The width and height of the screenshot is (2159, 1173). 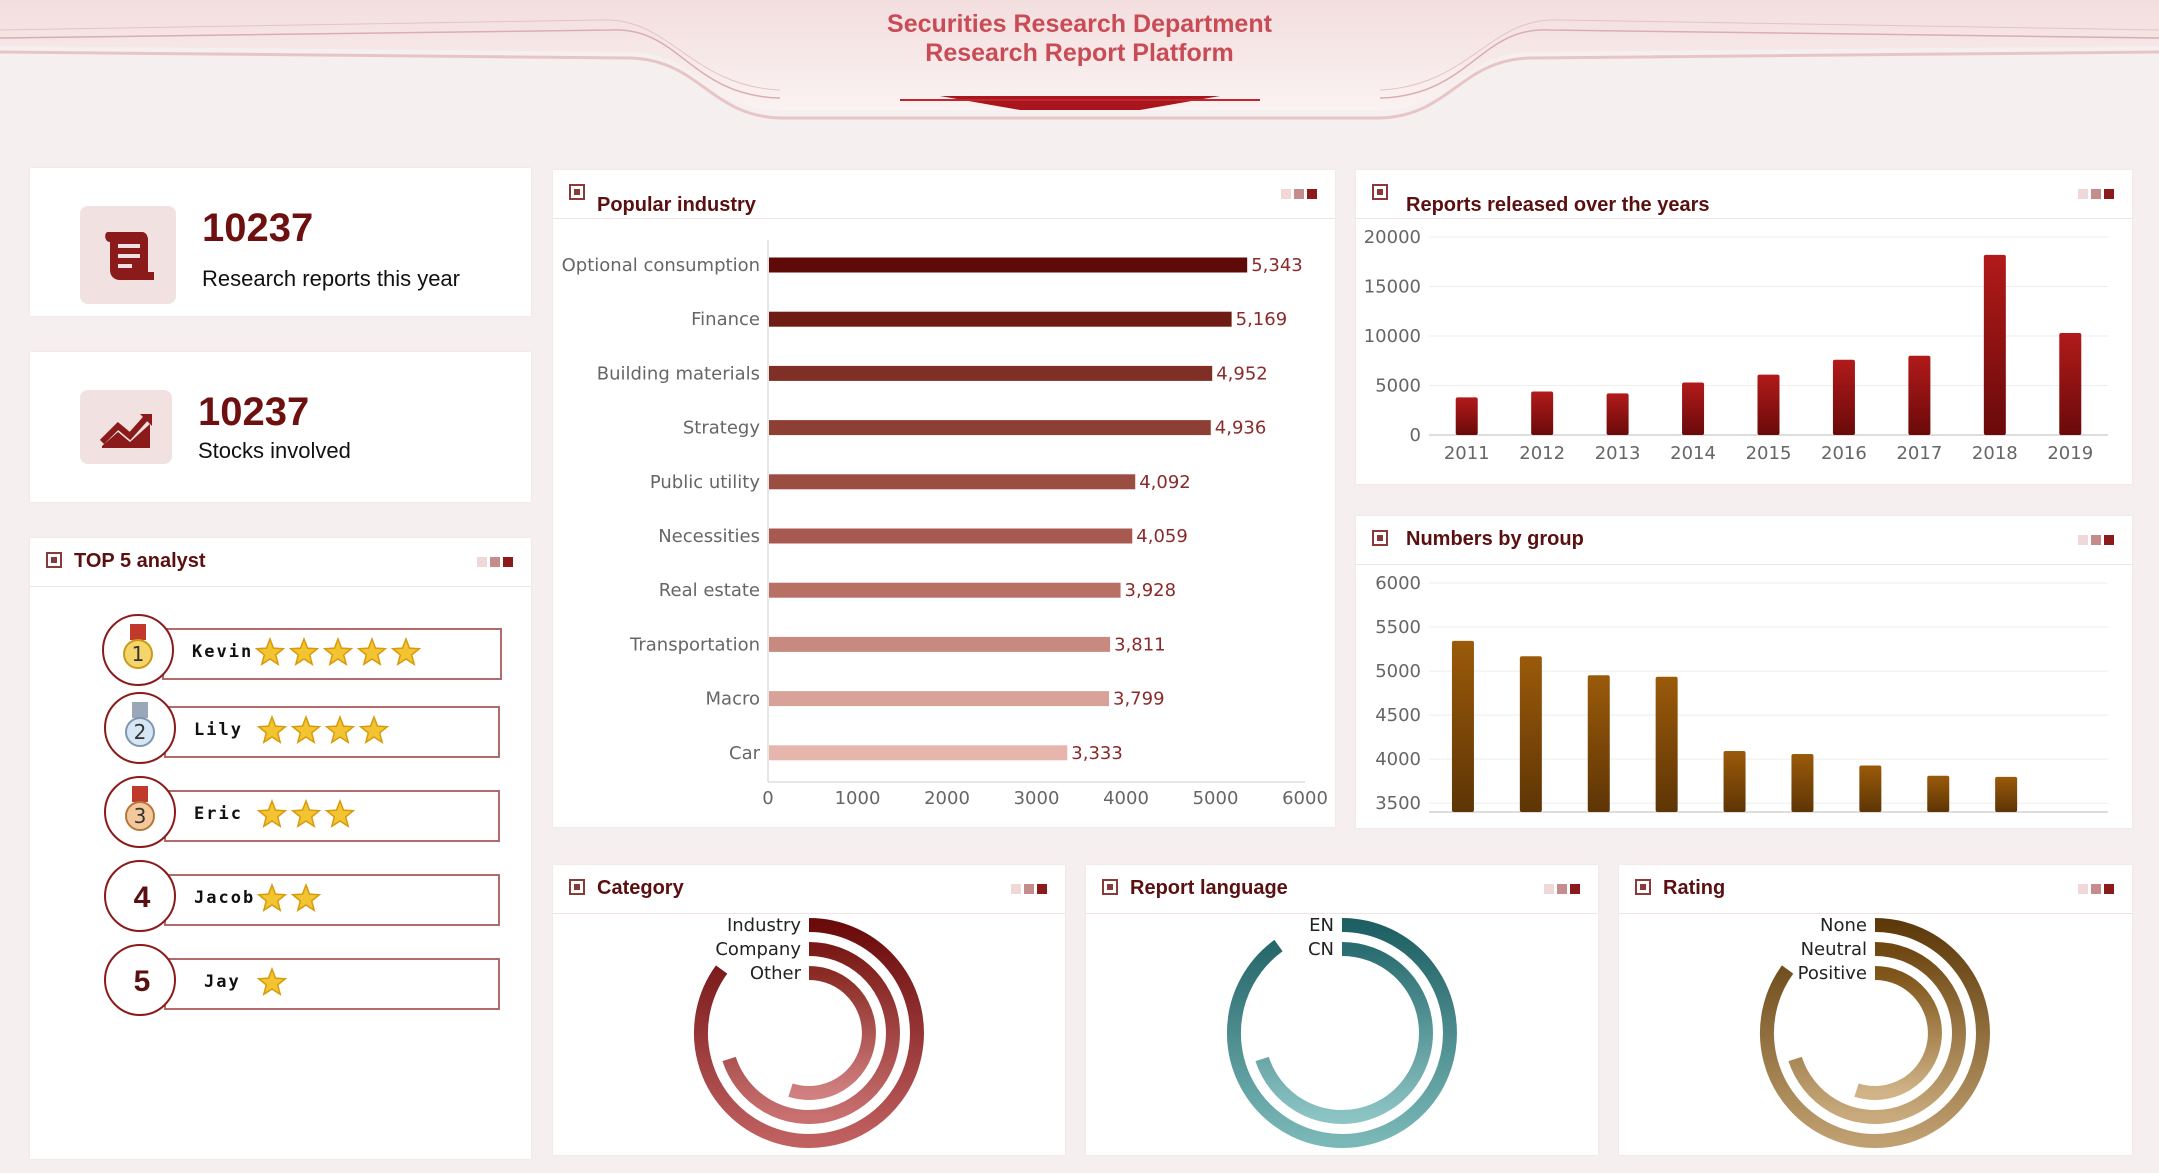 I want to click on stat-card-stocks: 10237 Stocks involved, so click(x=280, y=427).